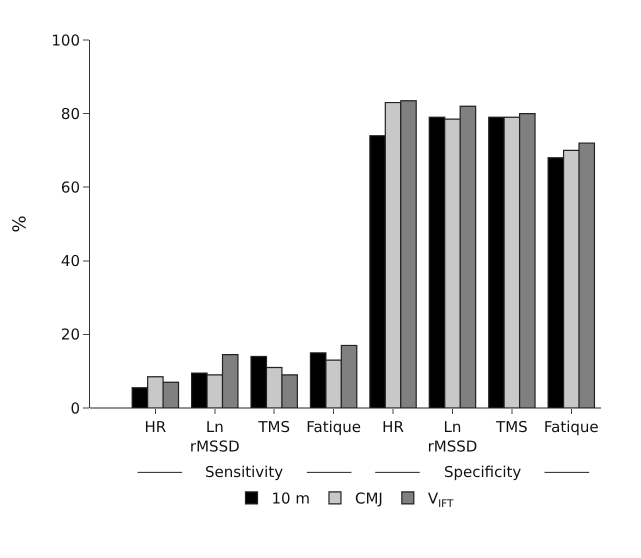  Describe the element at coordinates (70, 187) in the screenshot. I see `y-tick-label: 60` at that location.